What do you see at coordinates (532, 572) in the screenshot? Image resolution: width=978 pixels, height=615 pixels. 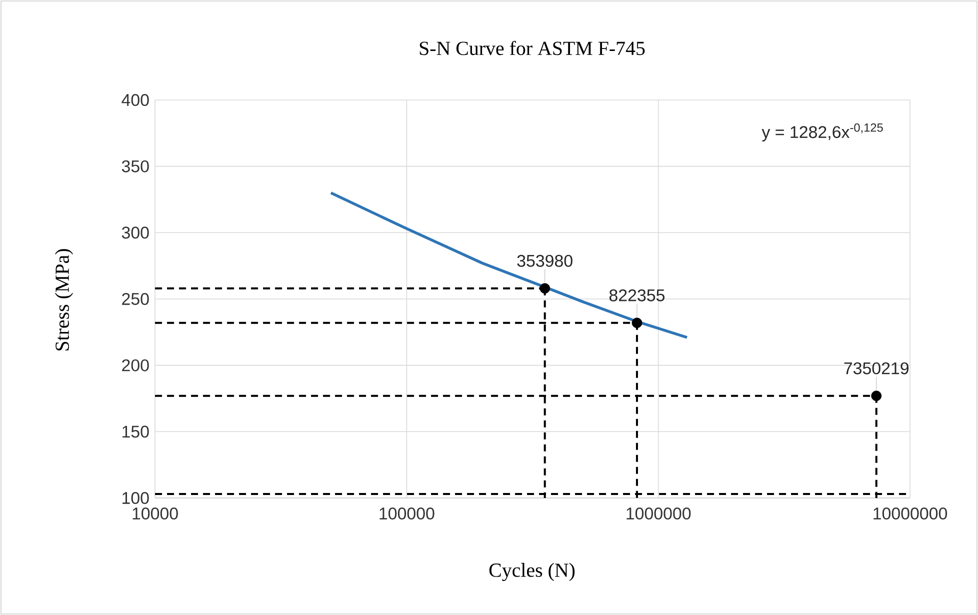 I see `x-axis-title: Cycles (N)` at bounding box center [532, 572].